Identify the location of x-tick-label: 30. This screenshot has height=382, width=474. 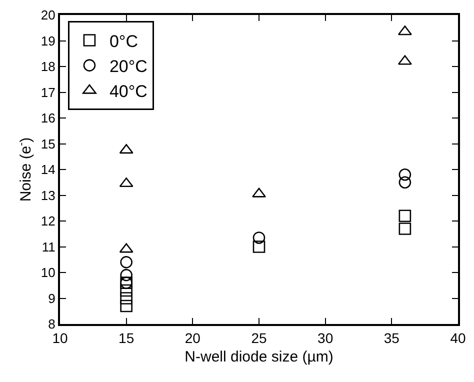
(326, 338).